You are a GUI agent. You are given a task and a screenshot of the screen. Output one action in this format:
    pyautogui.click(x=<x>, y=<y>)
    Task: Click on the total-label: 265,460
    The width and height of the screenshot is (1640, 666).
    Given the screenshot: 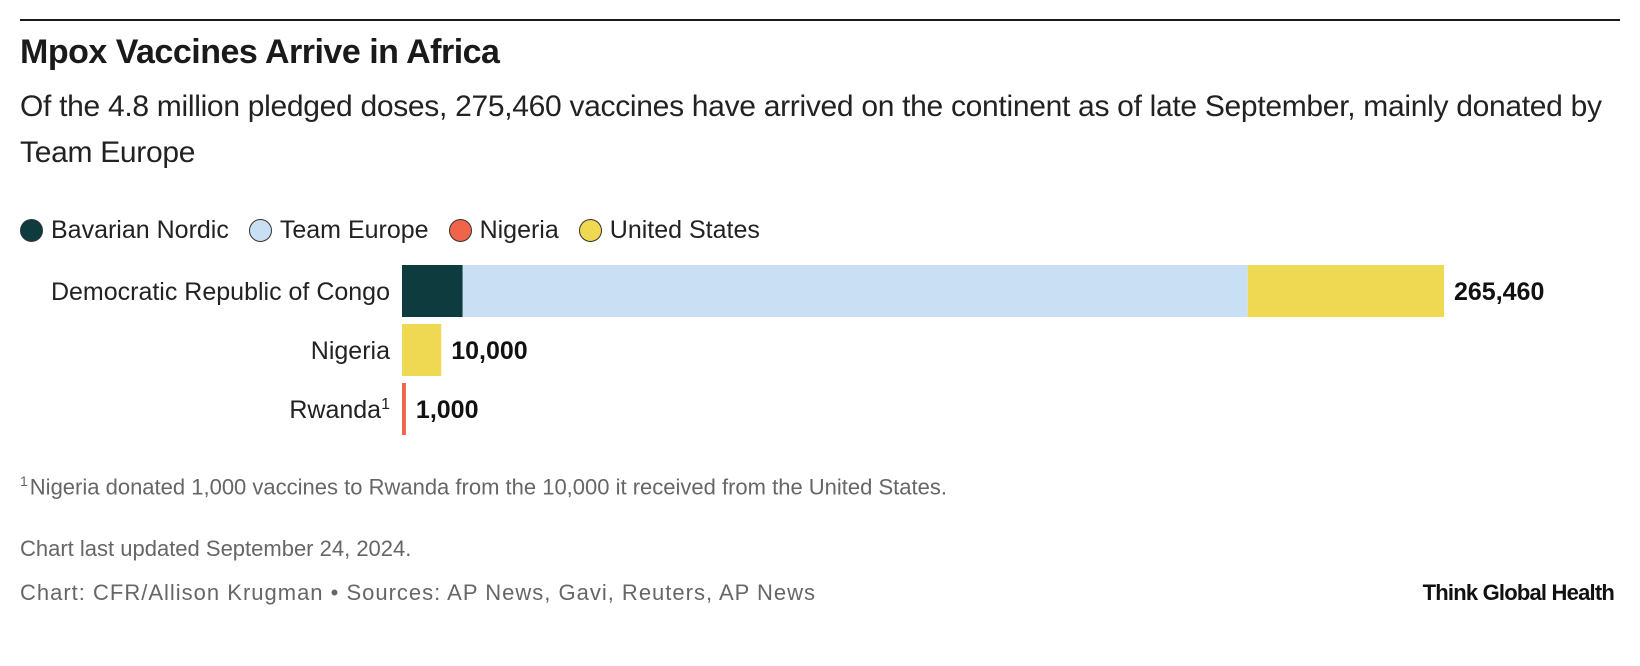 What is the action you would take?
    pyautogui.click(x=1499, y=292)
    